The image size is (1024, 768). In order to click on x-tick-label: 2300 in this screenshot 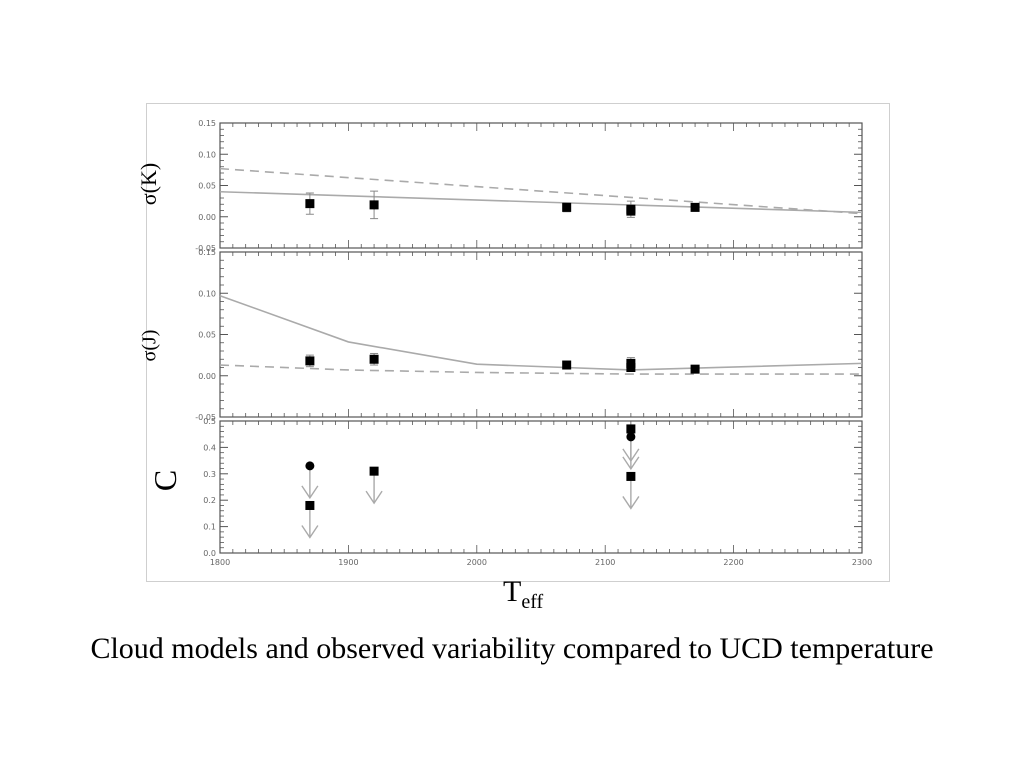, I will do `click(862, 562)`.